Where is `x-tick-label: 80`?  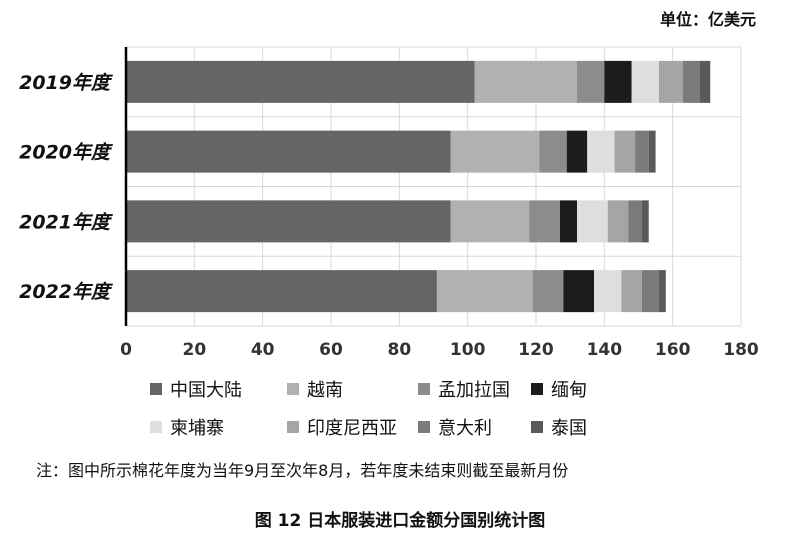 x-tick-label: 80 is located at coordinates (399, 350).